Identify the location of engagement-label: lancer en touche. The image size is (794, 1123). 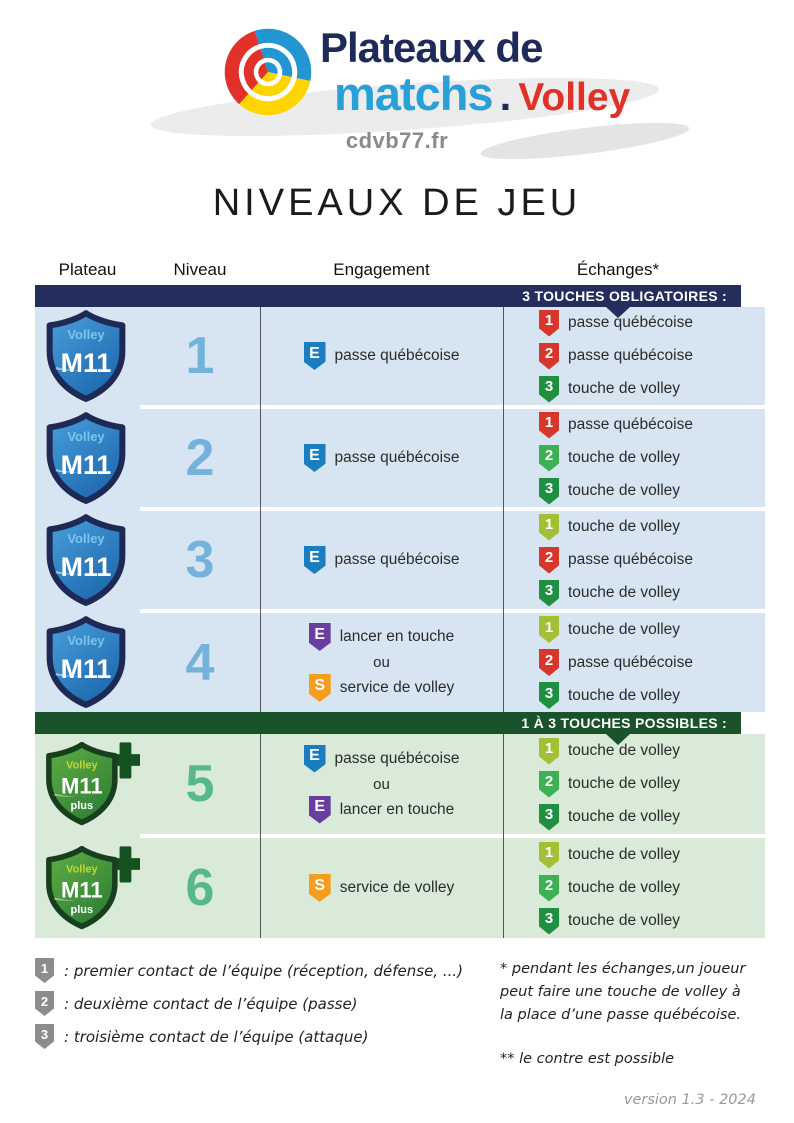
(397, 809).